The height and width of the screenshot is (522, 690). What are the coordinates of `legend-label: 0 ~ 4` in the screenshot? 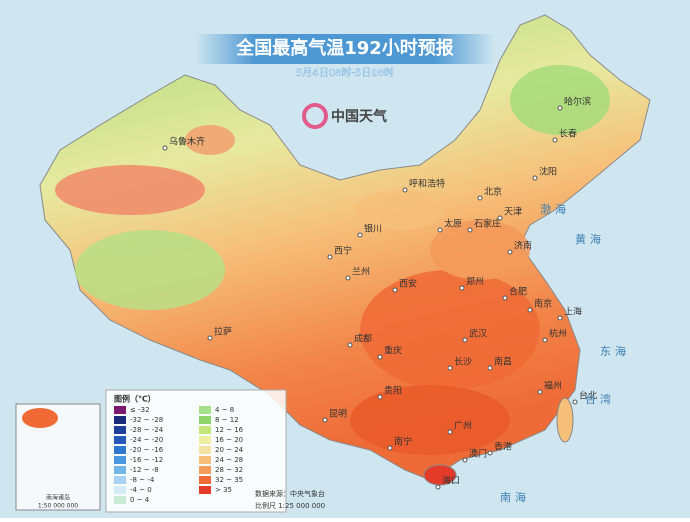 It's located at (140, 500).